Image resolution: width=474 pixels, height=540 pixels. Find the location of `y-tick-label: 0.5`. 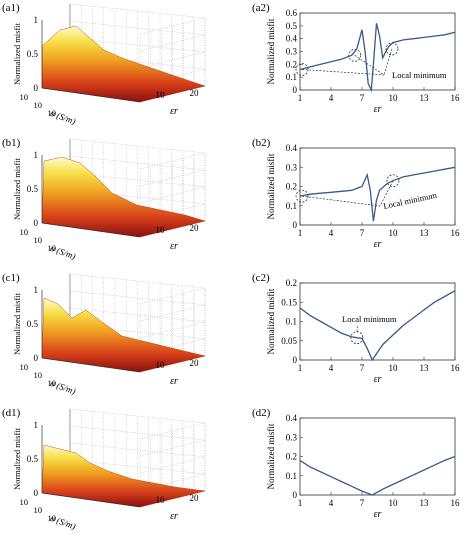

y-tick-label: 0.5 is located at coordinates (292, 26).